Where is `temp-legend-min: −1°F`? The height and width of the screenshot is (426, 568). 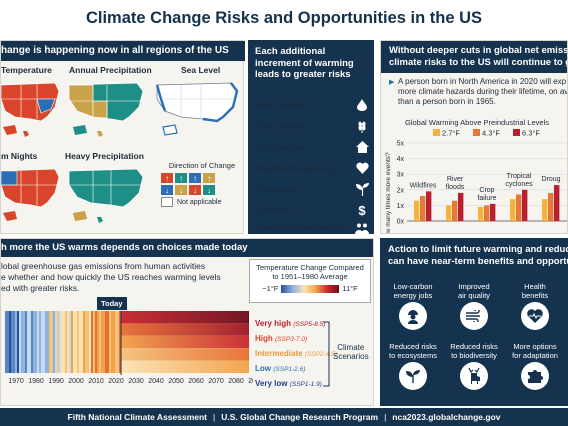 temp-legend-min: −1°F is located at coordinates (270, 288).